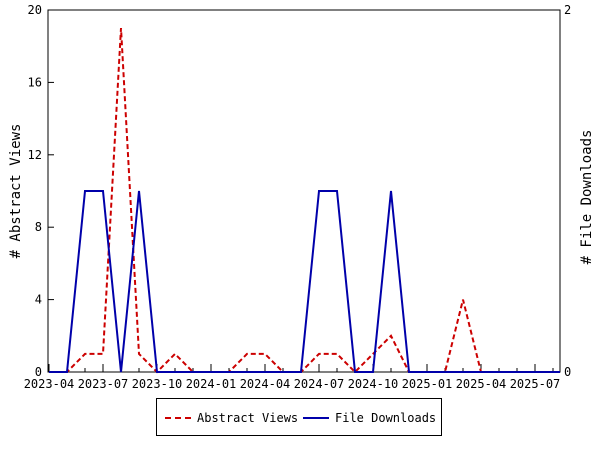 Image resolution: width=600 pixels, height=450 pixels. I want to click on x-tick-label: 2025-01, so click(427, 384).